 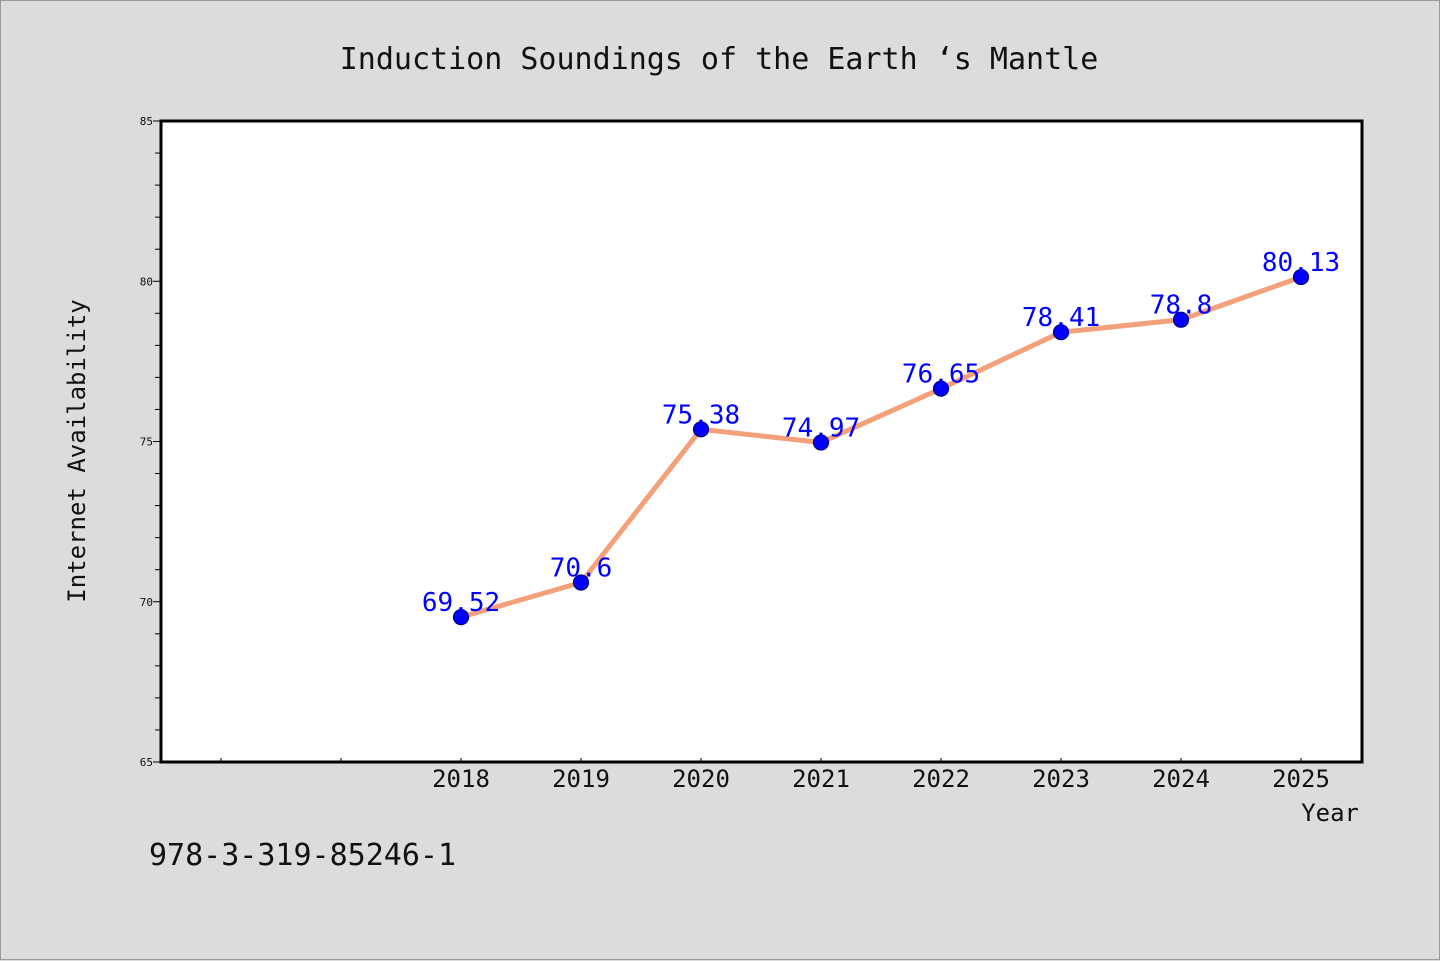 What do you see at coordinates (775, 775) in the screenshot?
I see `x-axis: 2018 2019 2020 2021 2022 2023 2024 2025` at bounding box center [775, 775].